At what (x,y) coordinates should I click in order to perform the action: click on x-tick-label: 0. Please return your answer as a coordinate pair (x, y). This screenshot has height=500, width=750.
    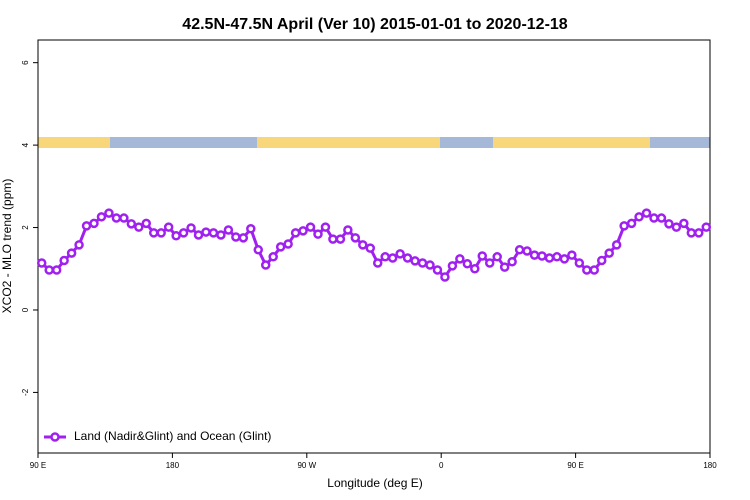
    Looking at the image, I should click on (441, 465).